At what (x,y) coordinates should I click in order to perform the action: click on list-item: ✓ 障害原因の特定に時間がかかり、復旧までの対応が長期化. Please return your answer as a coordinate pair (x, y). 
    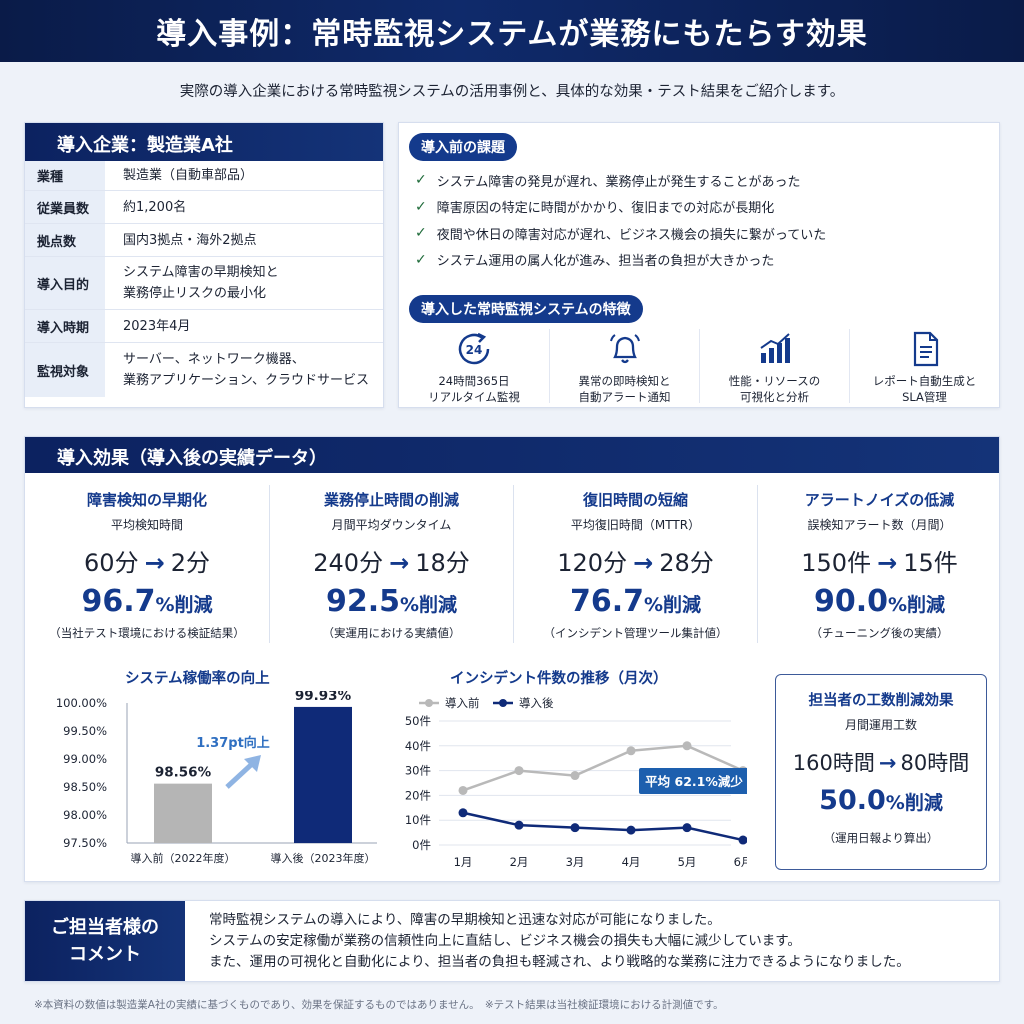
    Looking at the image, I should click on (620, 207).